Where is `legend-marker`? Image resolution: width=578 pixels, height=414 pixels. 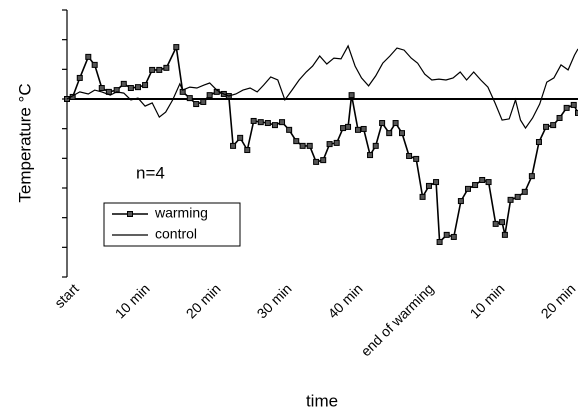
legend-marker is located at coordinates (130, 214).